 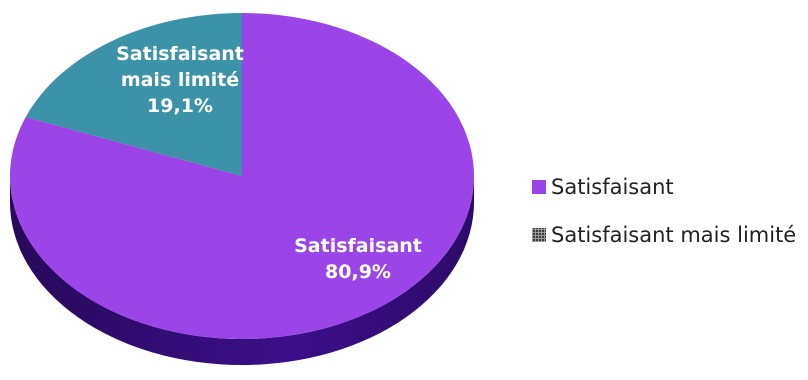 I want to click on data-label-satisfaisant-mais-limite: Satisfaisant mais limité 19,1%, so click(x=180, y=80).